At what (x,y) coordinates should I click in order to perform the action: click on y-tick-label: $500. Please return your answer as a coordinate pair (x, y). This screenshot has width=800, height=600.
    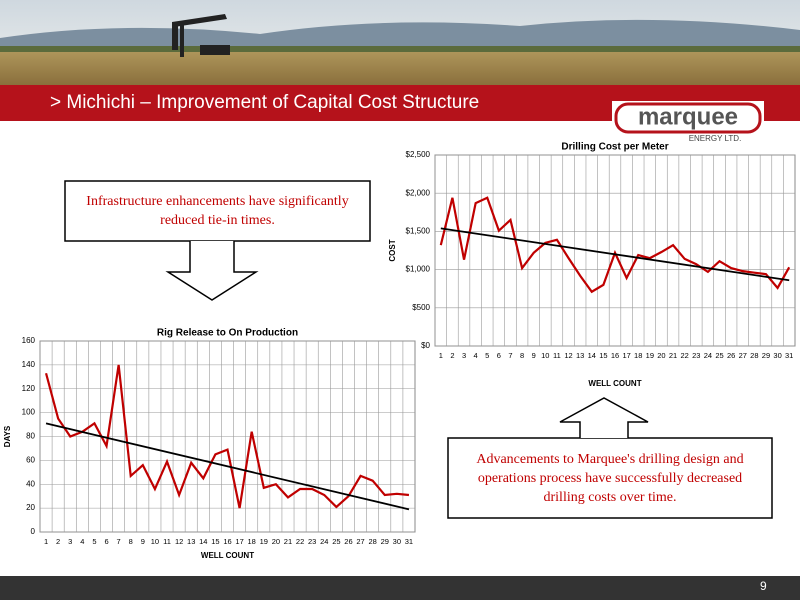
    Looking at the image, I should click on (421, 307).